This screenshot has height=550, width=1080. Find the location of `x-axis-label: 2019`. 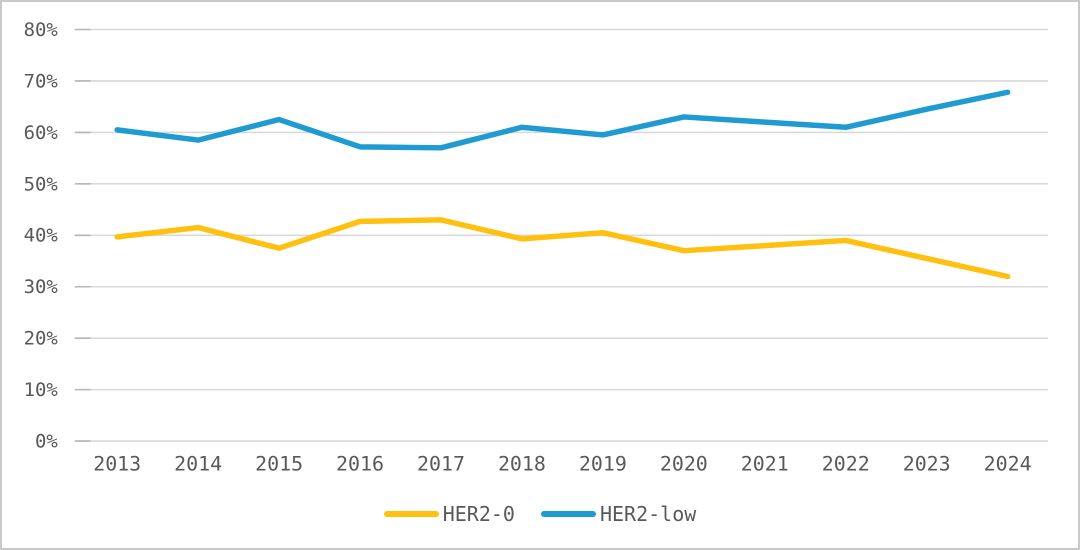

x-axis-label: 2019 is located at coordinates (603, 464).